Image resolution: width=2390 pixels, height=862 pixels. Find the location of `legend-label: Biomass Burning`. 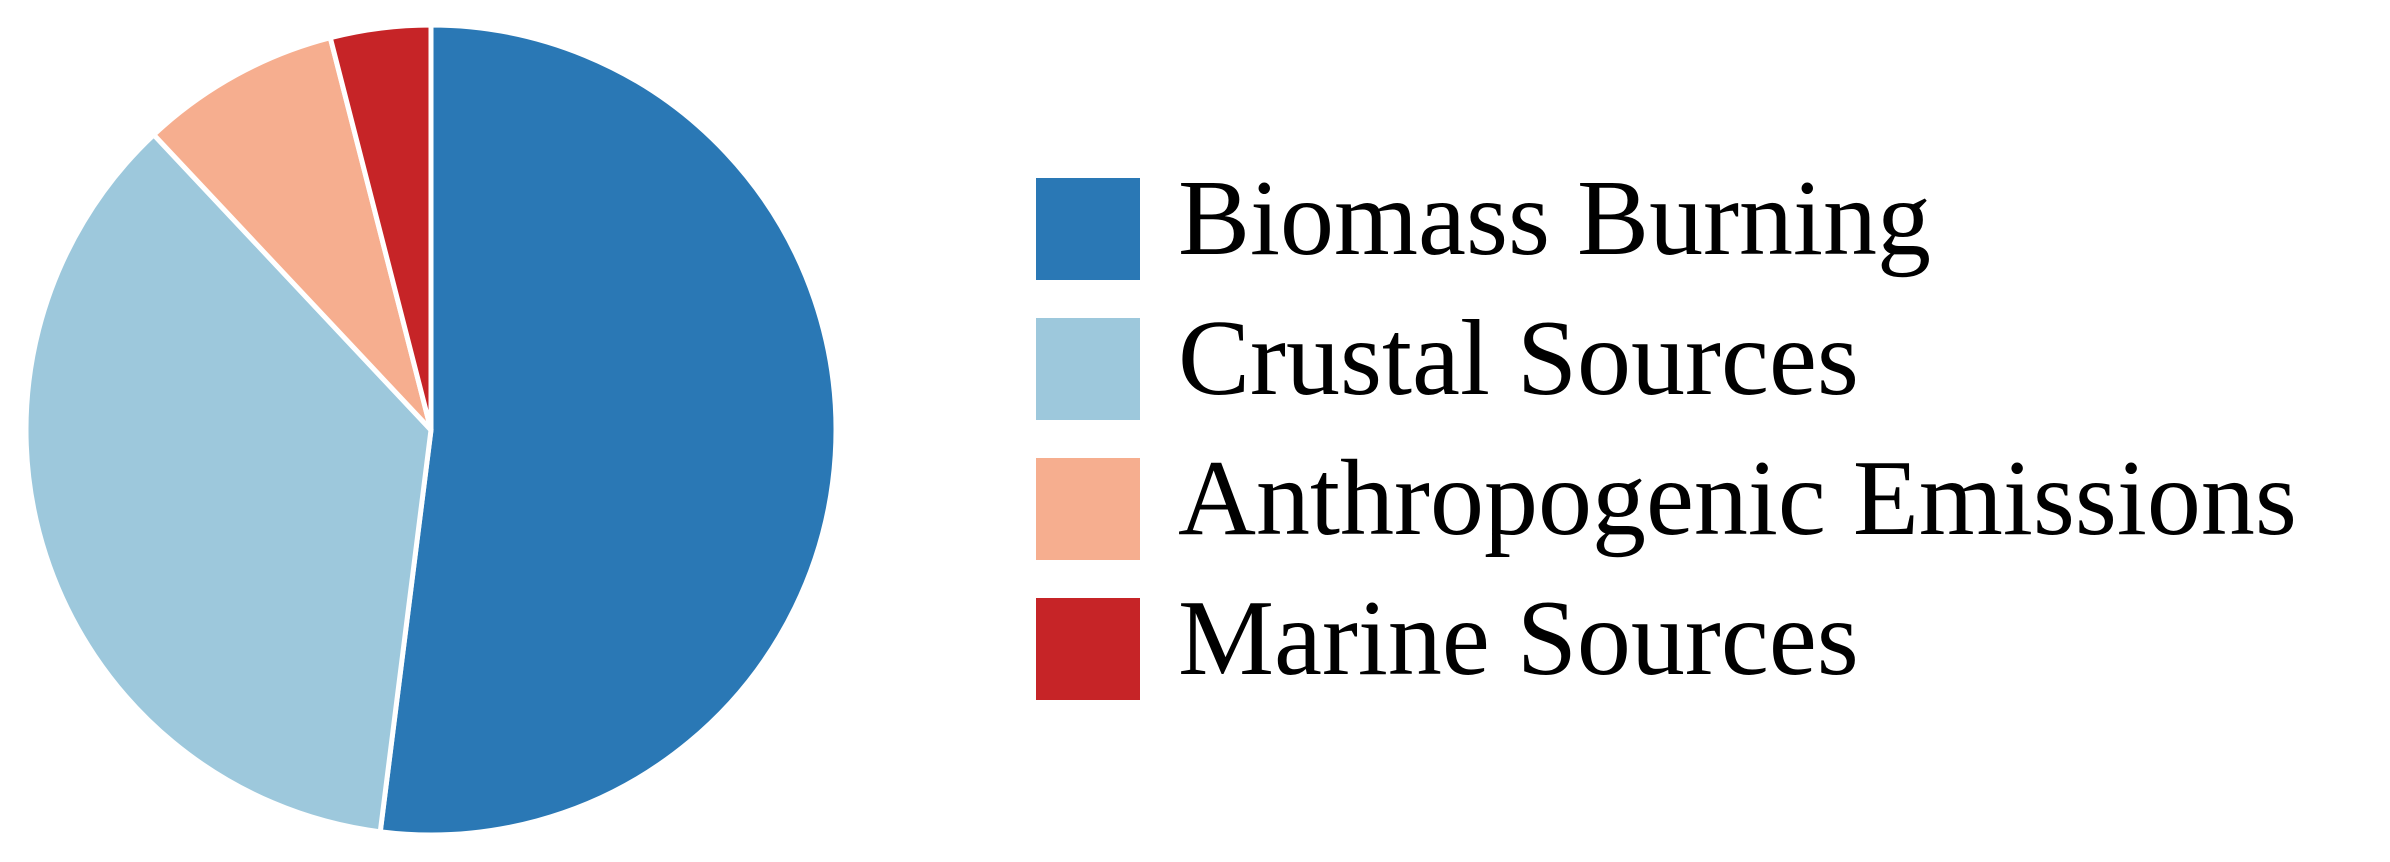

legend-label: Biomass Burning is located at coordinates (1554, 218).